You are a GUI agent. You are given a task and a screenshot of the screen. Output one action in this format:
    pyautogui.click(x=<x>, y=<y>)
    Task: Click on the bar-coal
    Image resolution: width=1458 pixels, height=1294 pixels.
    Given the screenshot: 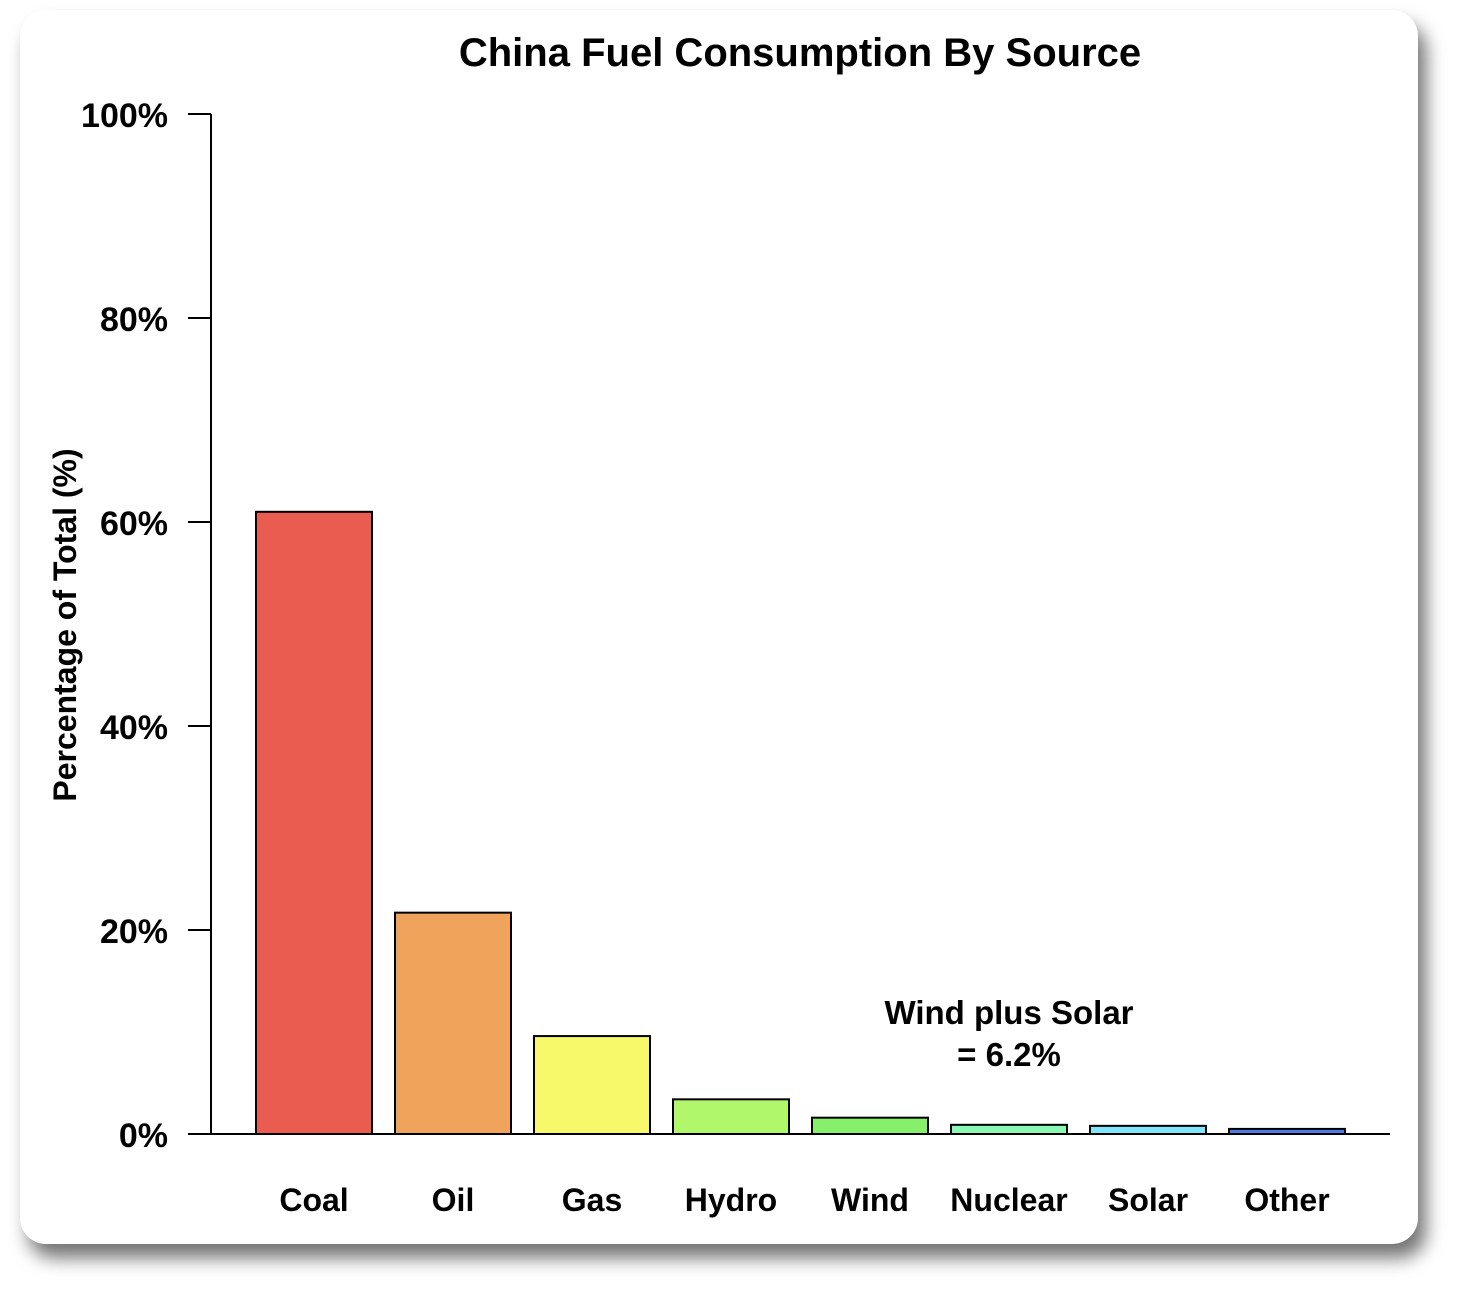 What is the action you would take?
    pyautogui.click(x=314, y=822)
    